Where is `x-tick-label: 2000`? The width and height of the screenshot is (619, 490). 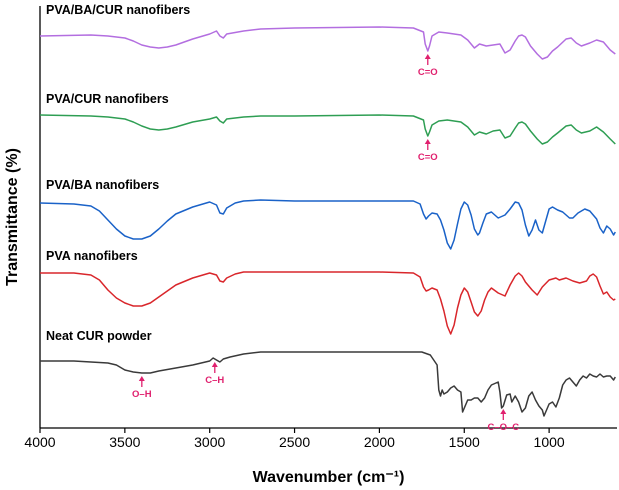 x-tick-label: 2000 is located at coordinates (379, 442).